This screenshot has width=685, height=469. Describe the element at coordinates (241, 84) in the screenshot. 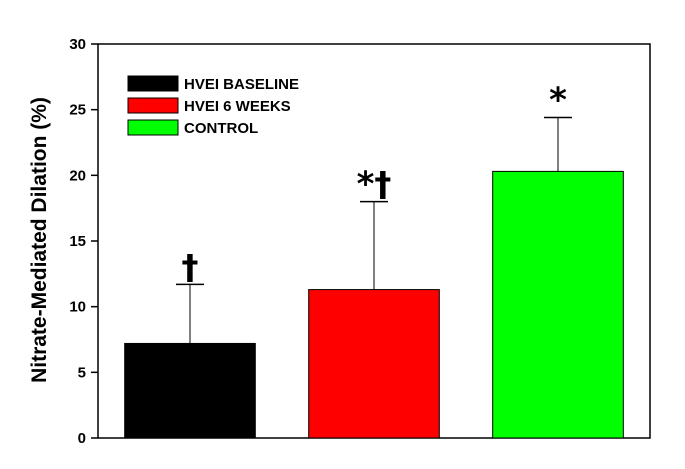

I see `legend-label: HVEI BASELINE` at that location.